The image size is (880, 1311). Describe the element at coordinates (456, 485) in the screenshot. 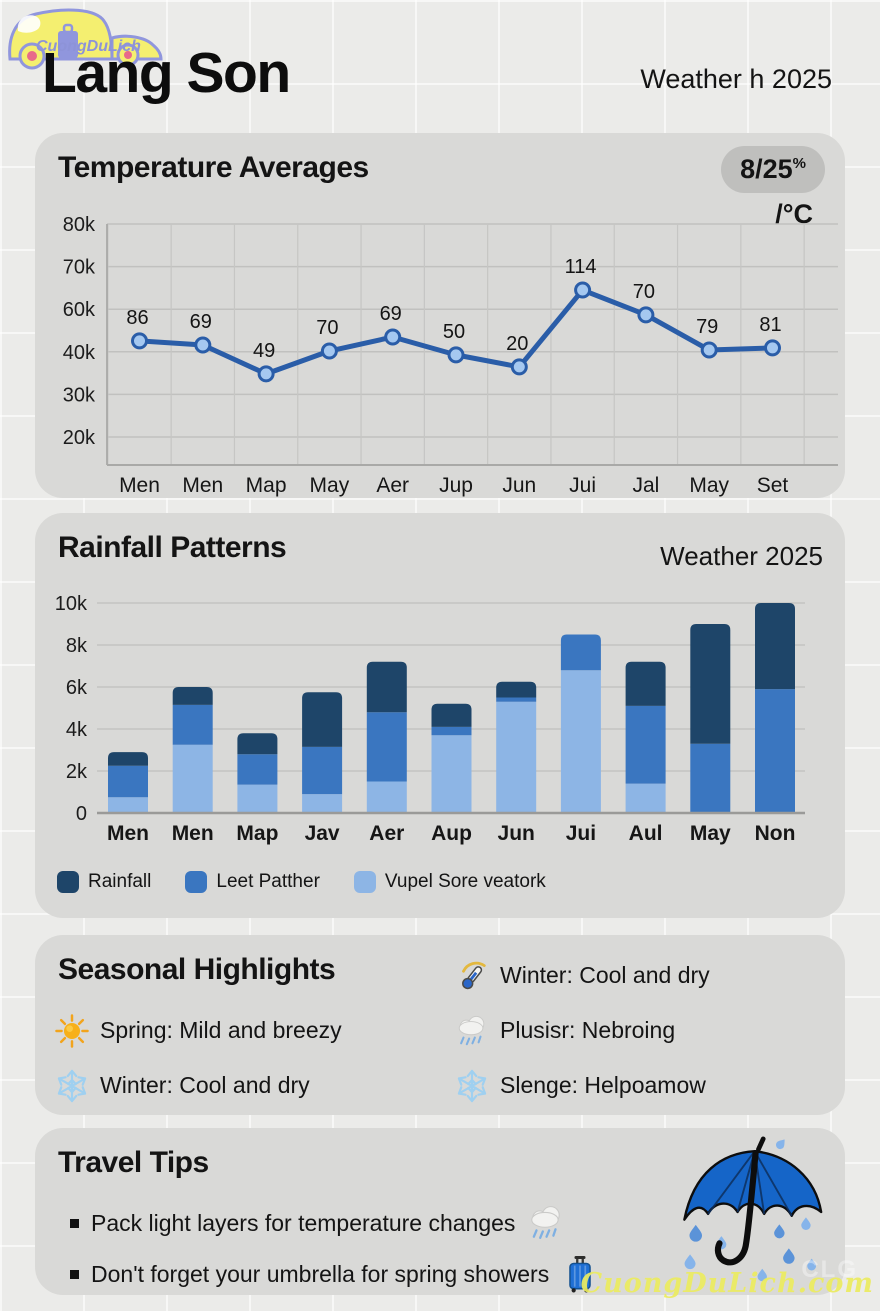

I see `x-axis-tick: Jup` at that location.